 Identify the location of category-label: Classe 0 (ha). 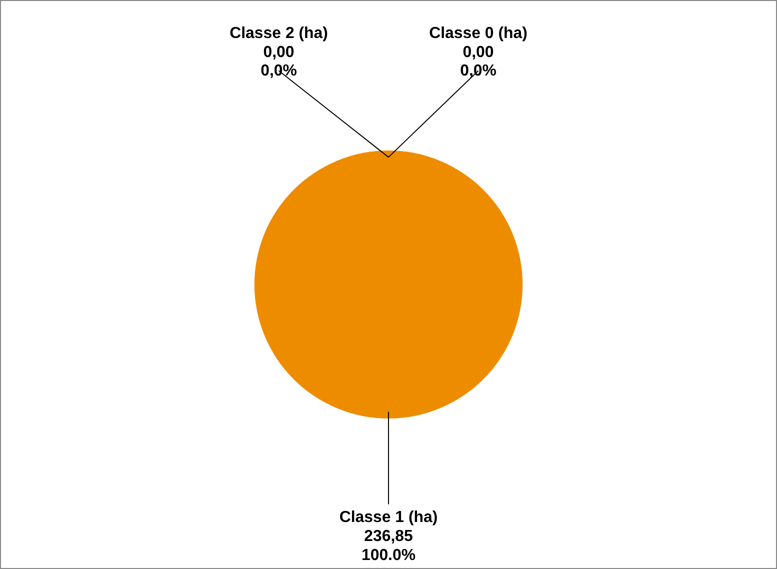
(478, 33).